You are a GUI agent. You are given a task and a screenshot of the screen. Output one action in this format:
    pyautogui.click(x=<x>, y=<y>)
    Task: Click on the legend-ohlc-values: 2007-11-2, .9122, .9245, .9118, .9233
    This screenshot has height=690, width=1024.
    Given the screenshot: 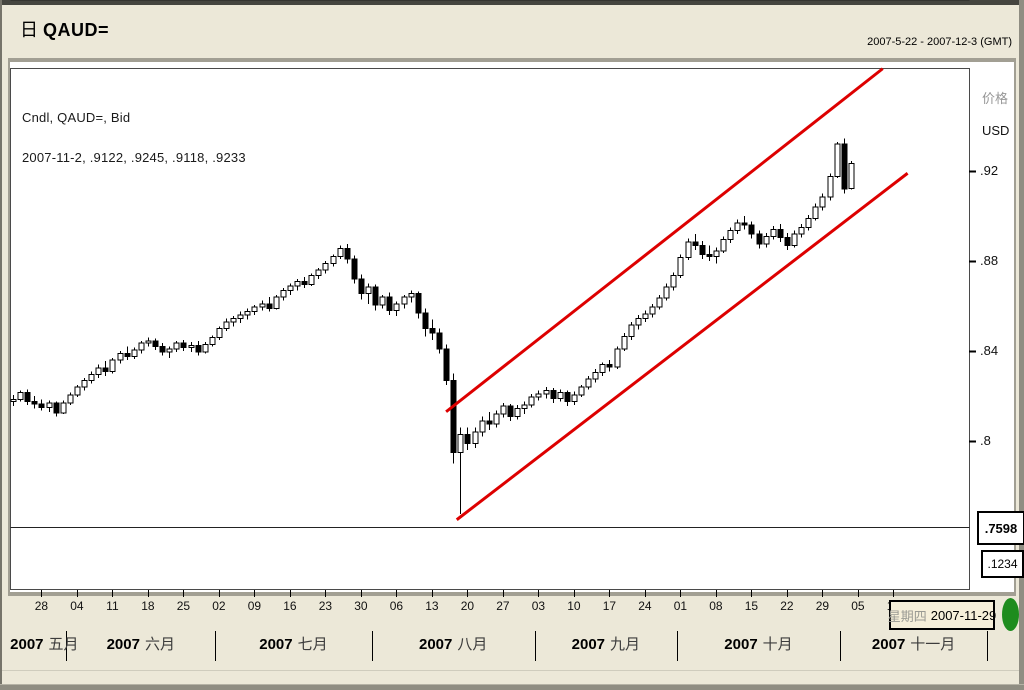 What is the action you would take?
    pyautogui.click(x=134, y=157)
    